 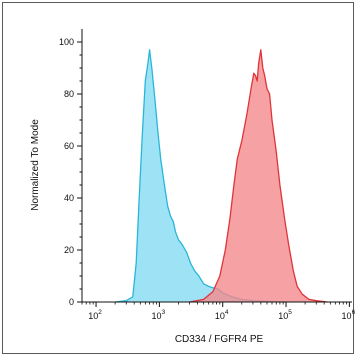 I want to click on x-tick-label-5: 10⁵, so click(x=285, y=315).